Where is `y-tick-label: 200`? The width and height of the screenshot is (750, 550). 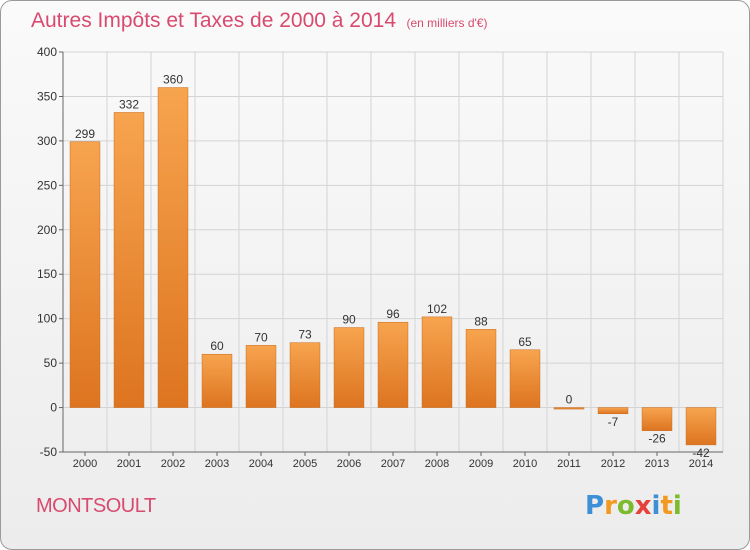
y-tick-label: 200 is located at coordinates (47, 230).